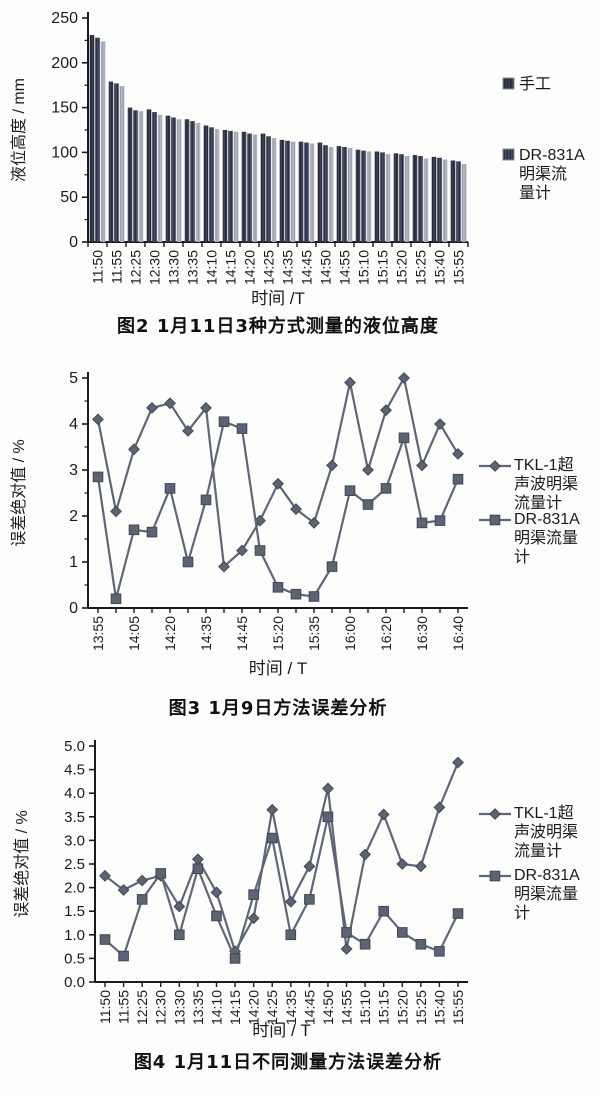  Describe the element at coordinates (74, 982) in the screenshot. I see `svg-text: 0.0` at that location.